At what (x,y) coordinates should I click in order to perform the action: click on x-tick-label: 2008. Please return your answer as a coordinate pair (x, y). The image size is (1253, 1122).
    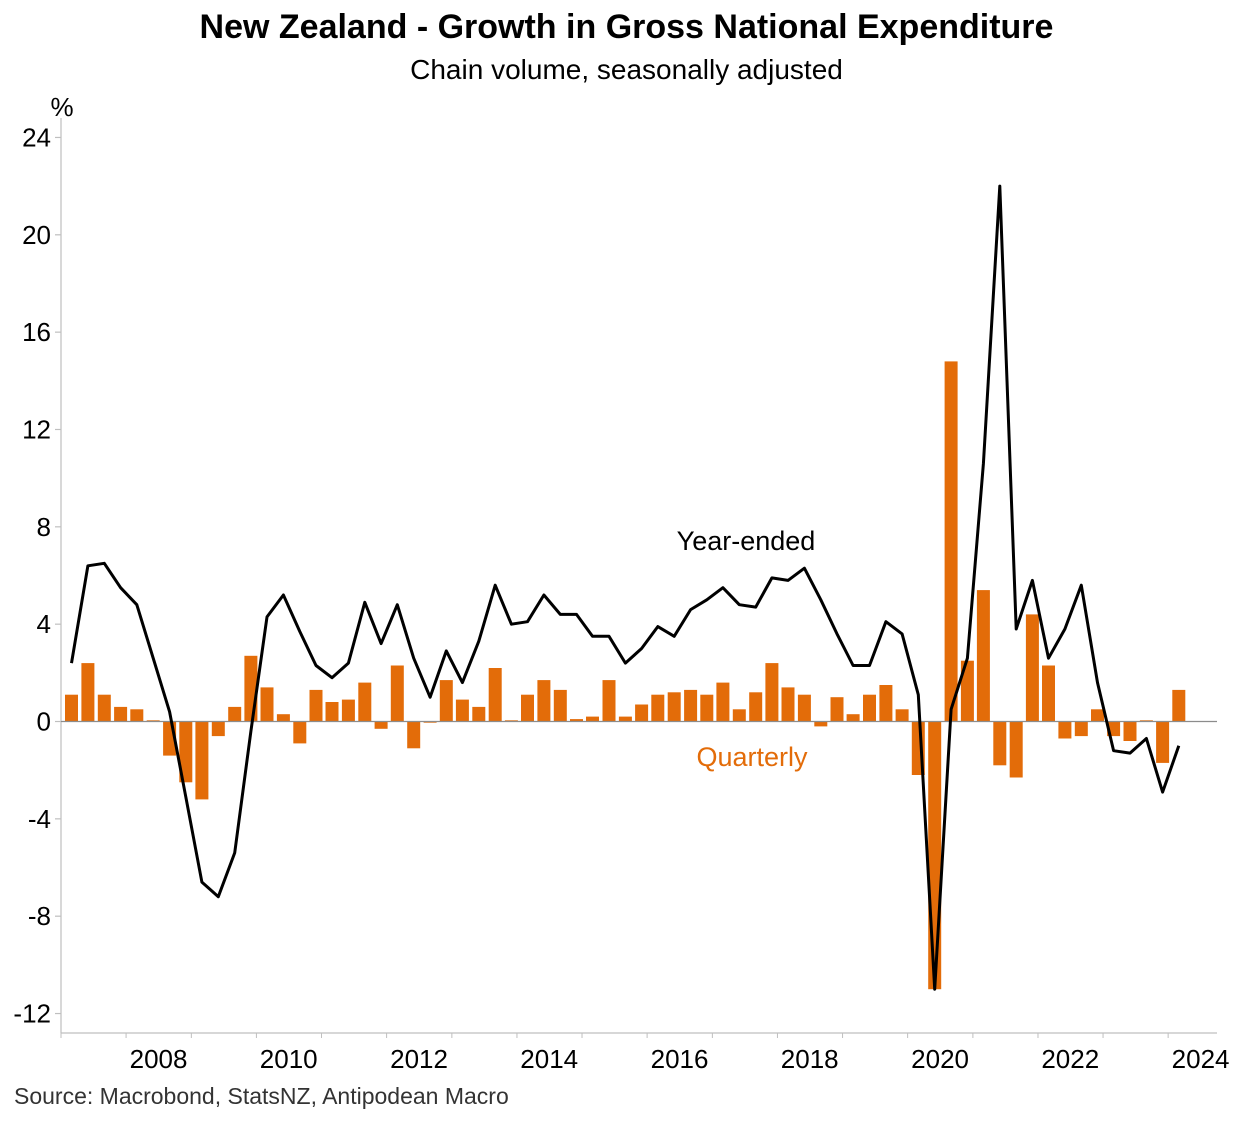
    Looking at the image, I should click on (159, 1059).